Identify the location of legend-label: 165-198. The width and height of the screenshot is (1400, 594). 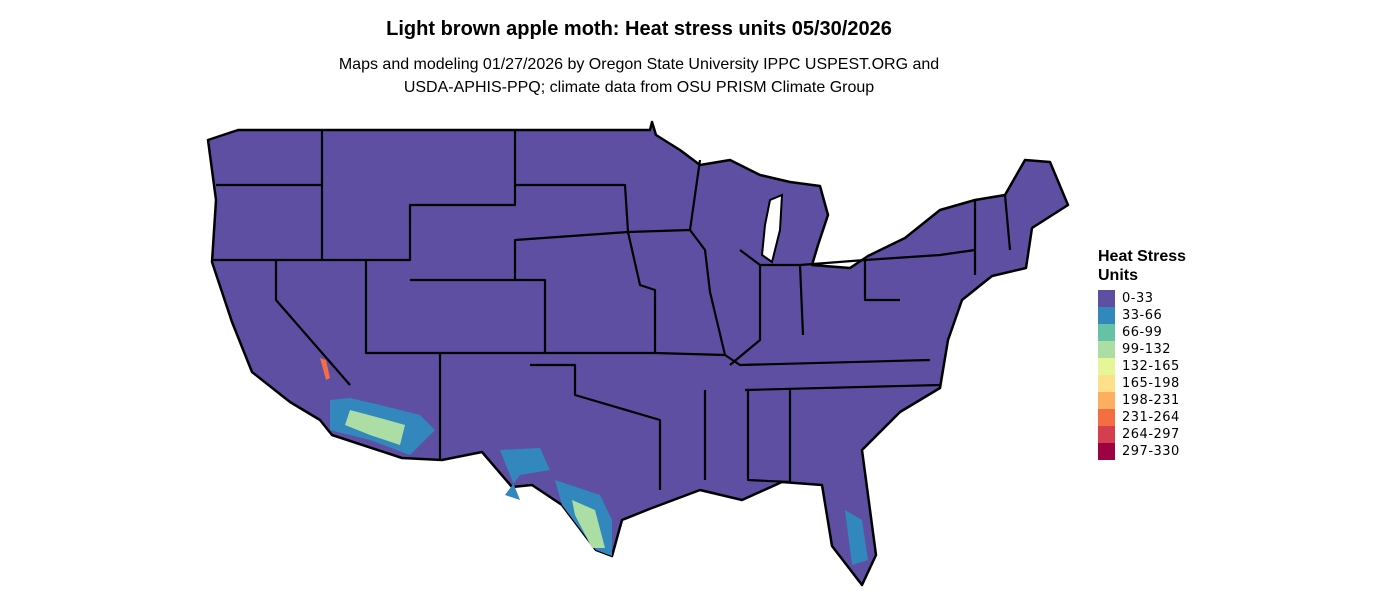
(1151, 383).